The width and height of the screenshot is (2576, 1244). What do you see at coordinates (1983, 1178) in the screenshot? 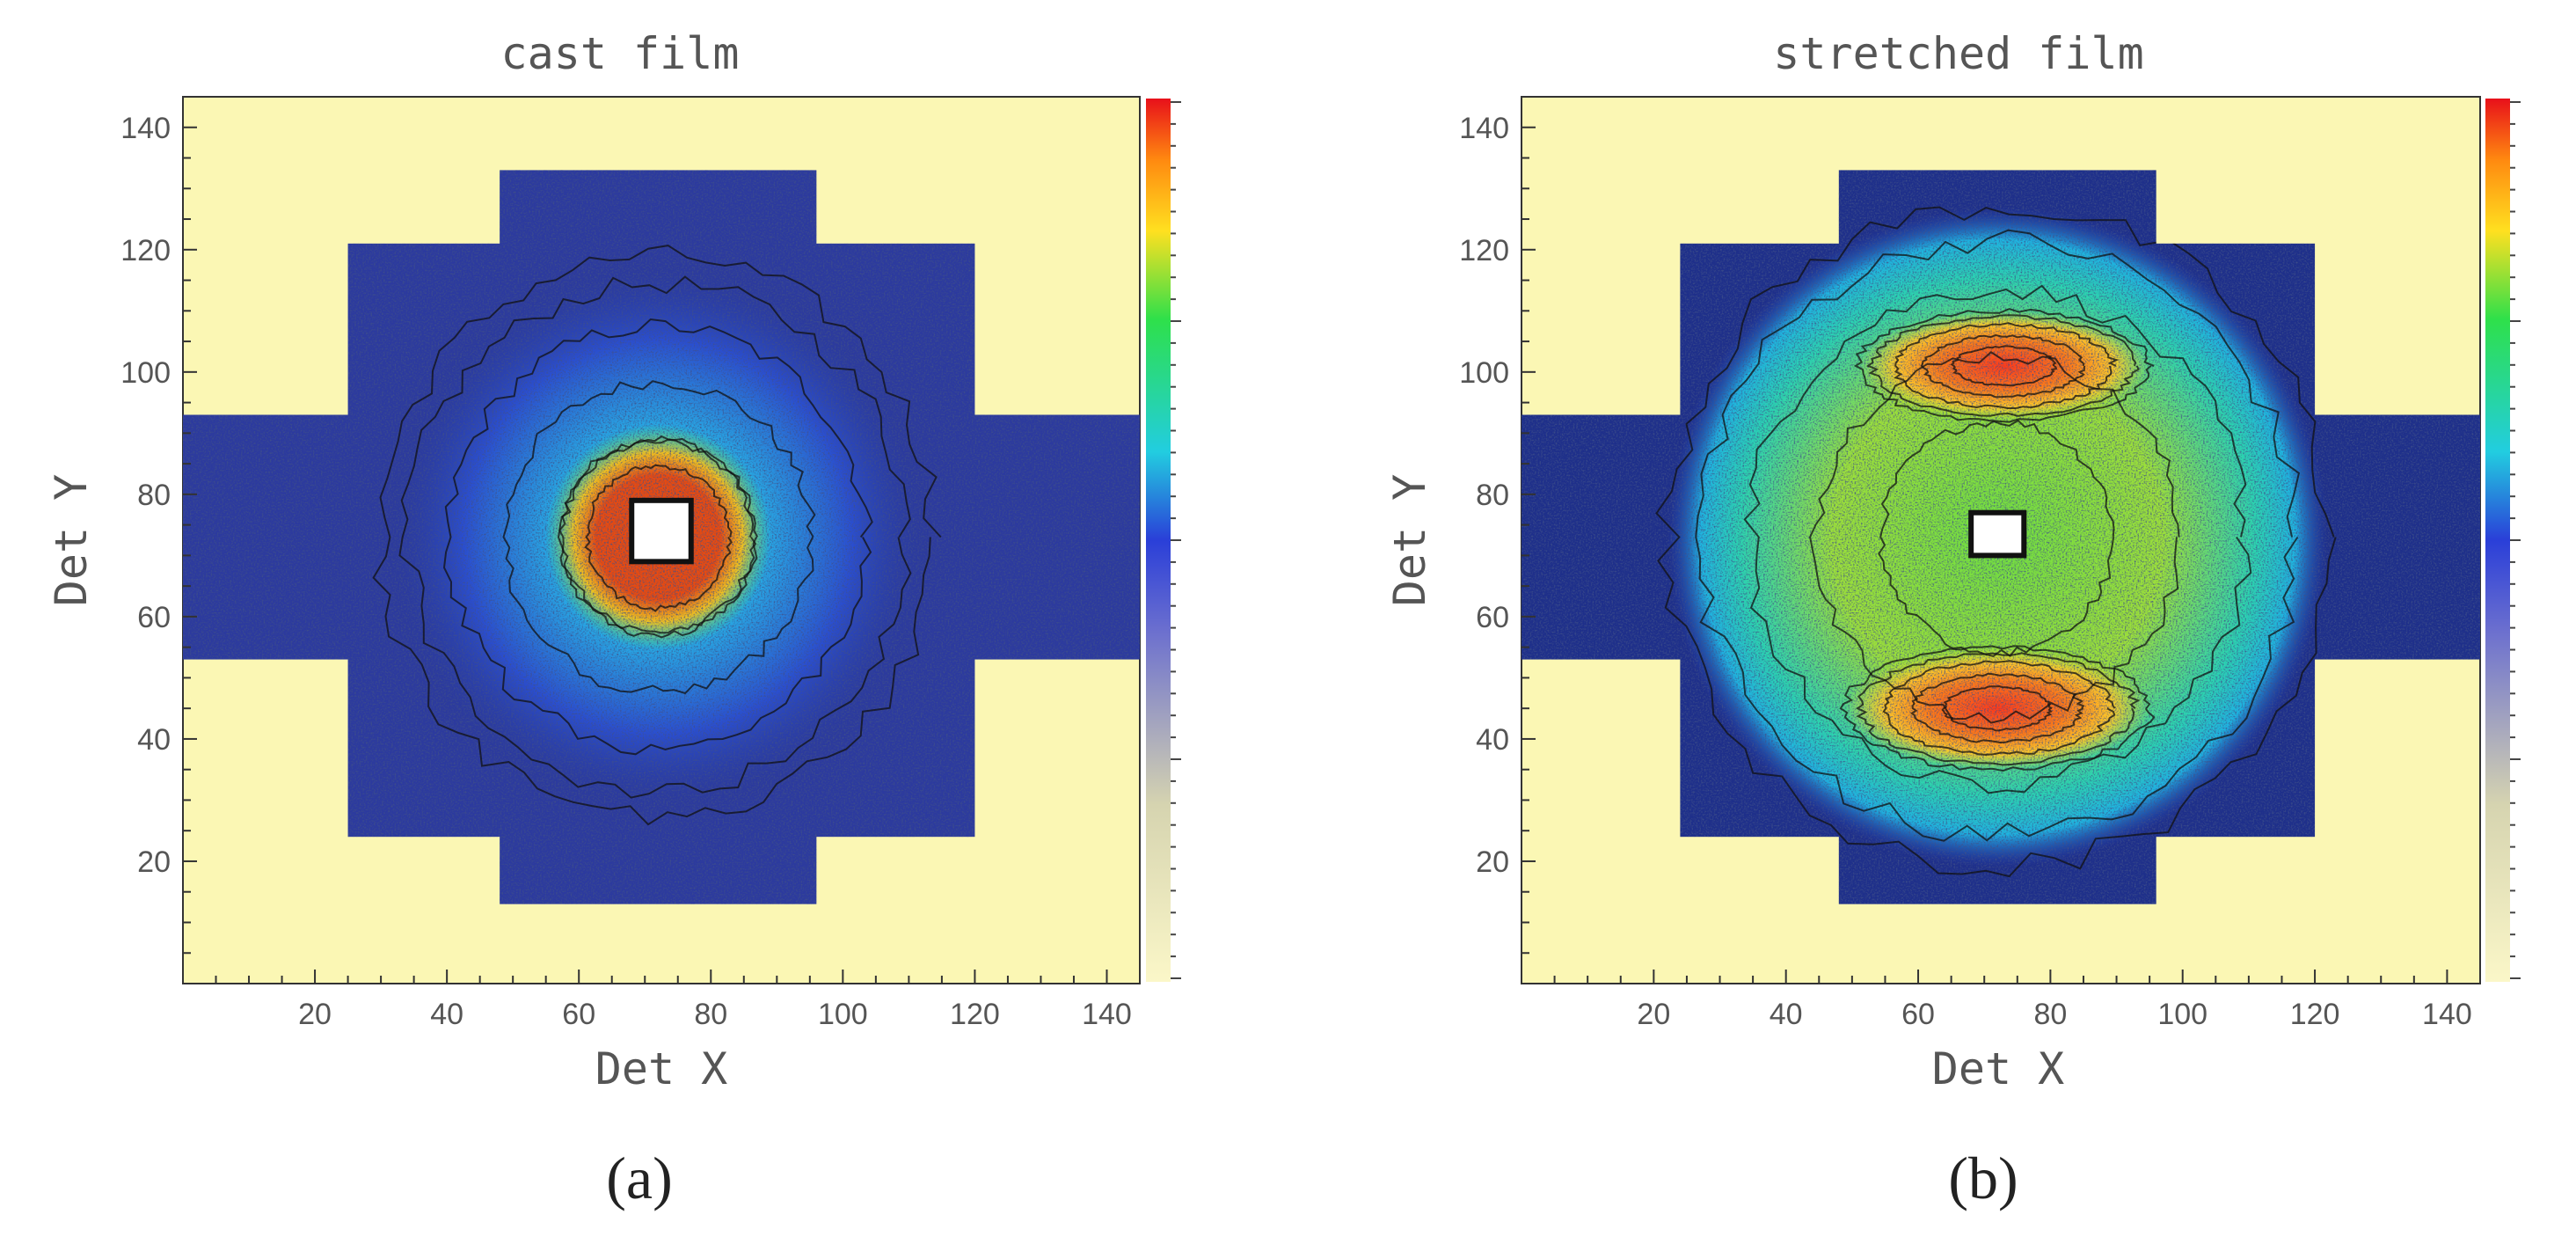
I see `panel-label: (b)` at bounding box center [1983, 1178].